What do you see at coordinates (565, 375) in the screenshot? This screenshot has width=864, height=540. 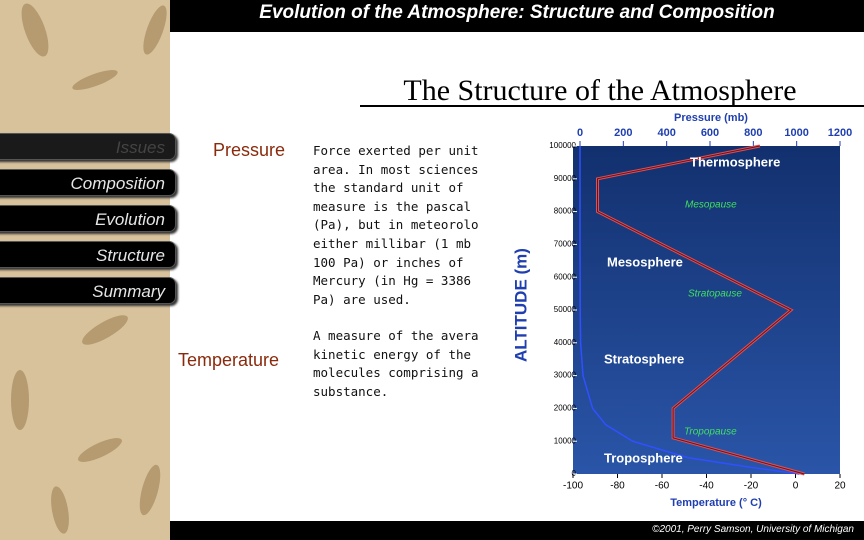 I see `altitude-tick-label: 30000` at bounding box center [565, 375].